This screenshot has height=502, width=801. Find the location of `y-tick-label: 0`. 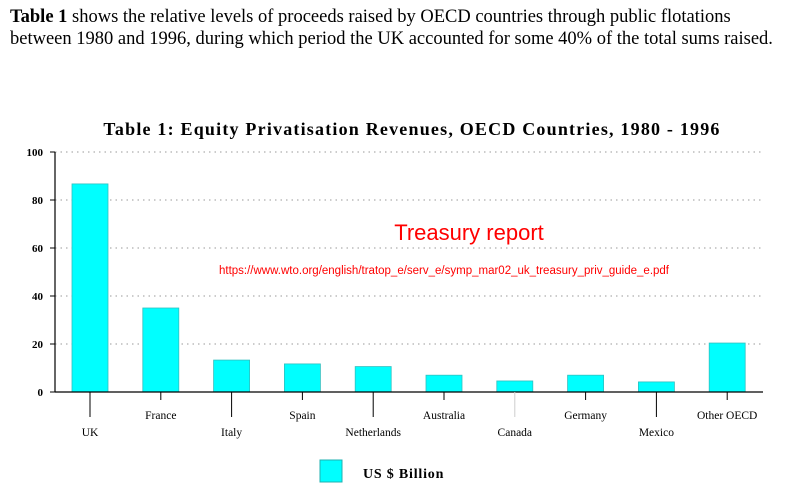

y-tick-label: 0 is located at coordinates (41, 393).